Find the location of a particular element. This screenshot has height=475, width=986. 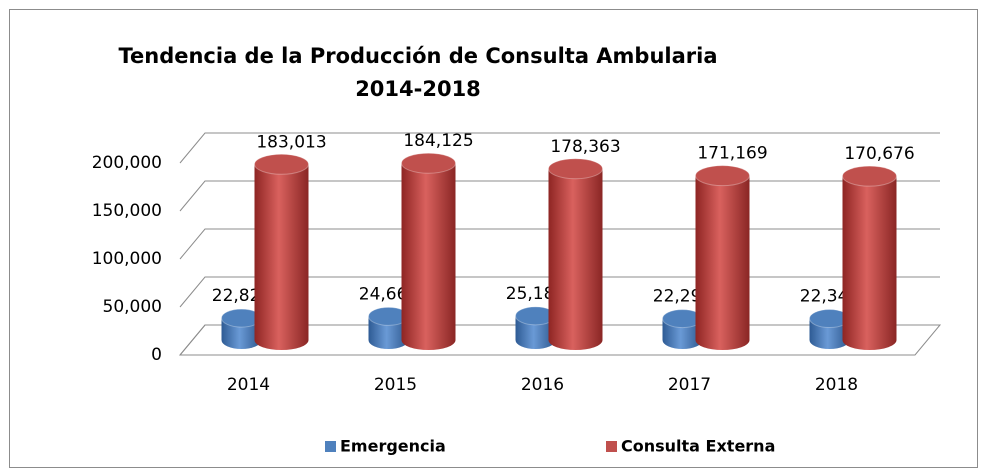

legend-label: Emergencia is located at coordinates (393, 446).